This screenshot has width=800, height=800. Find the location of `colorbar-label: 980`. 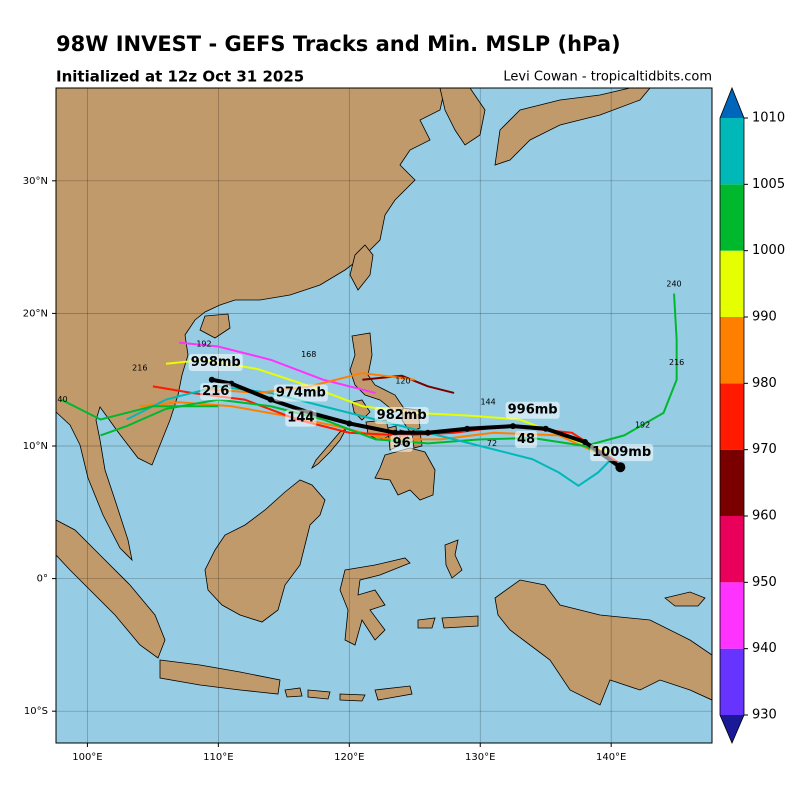

colorbar-label: 980 is located at coordinates (764, 383).